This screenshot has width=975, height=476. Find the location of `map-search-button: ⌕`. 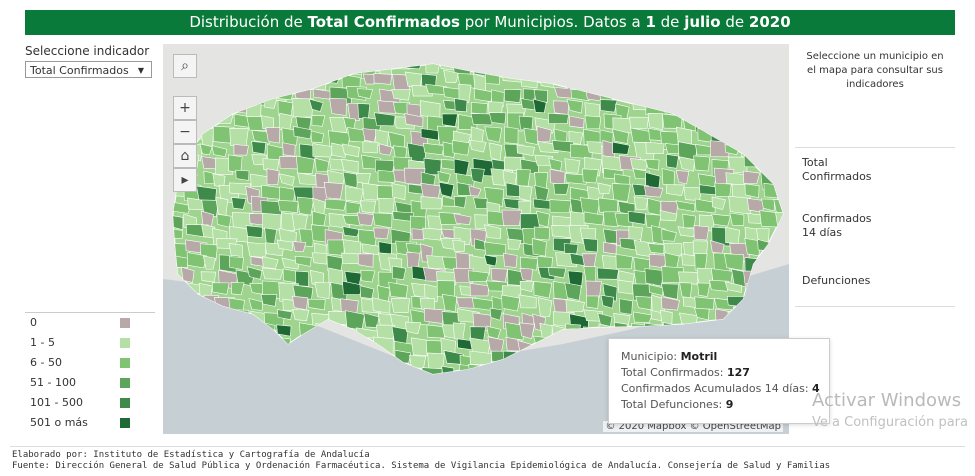

map-search-button: ⌕ is located at coordinates (185, 66).